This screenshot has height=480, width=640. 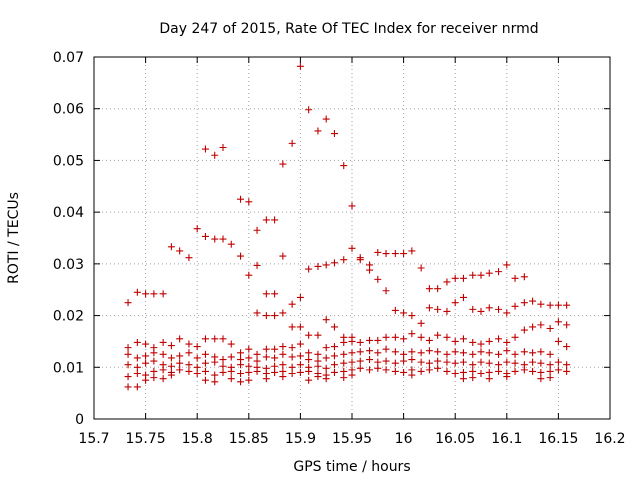 I want to click on y-tick-label: 0.01, so click(x=68, y=368).